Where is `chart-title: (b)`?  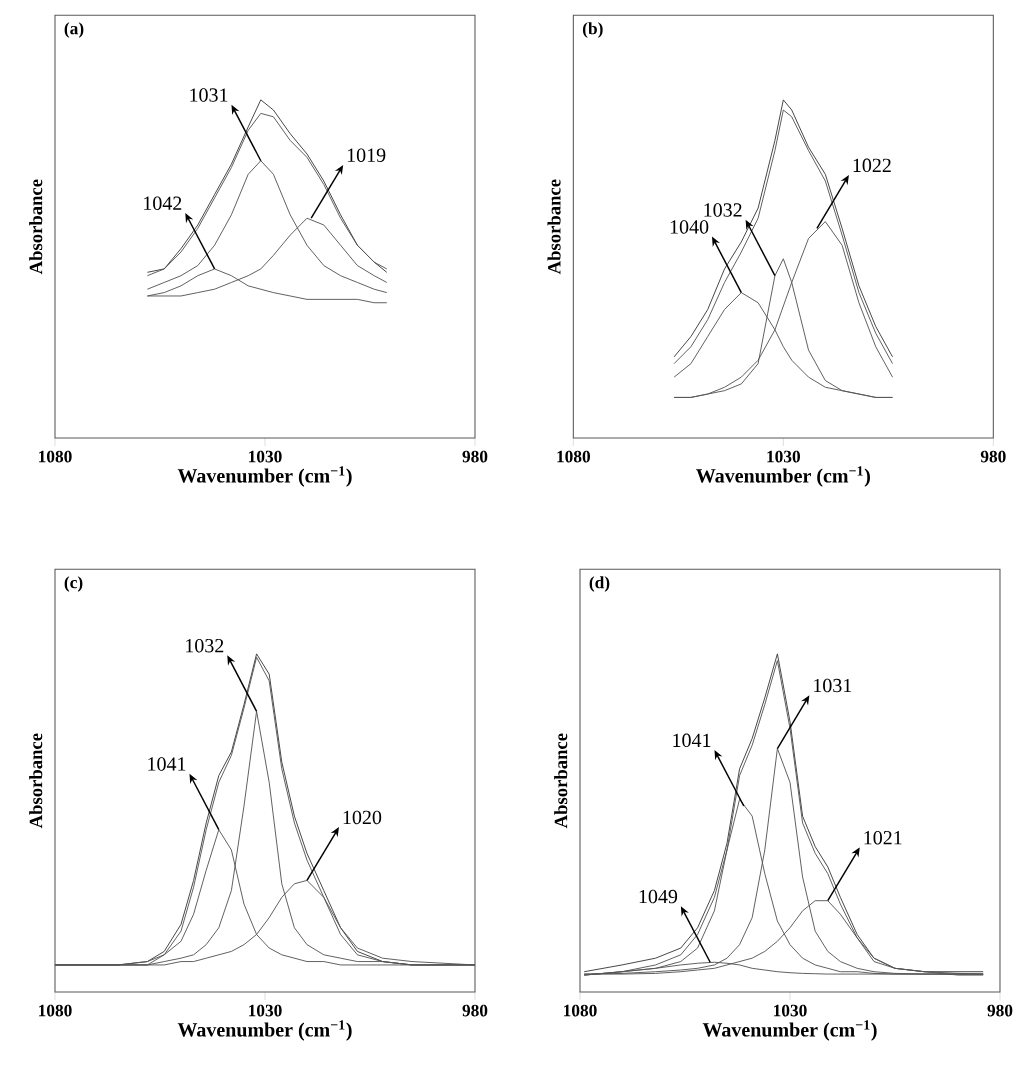
chart-title: (b) is located at coordinates (592, 30).